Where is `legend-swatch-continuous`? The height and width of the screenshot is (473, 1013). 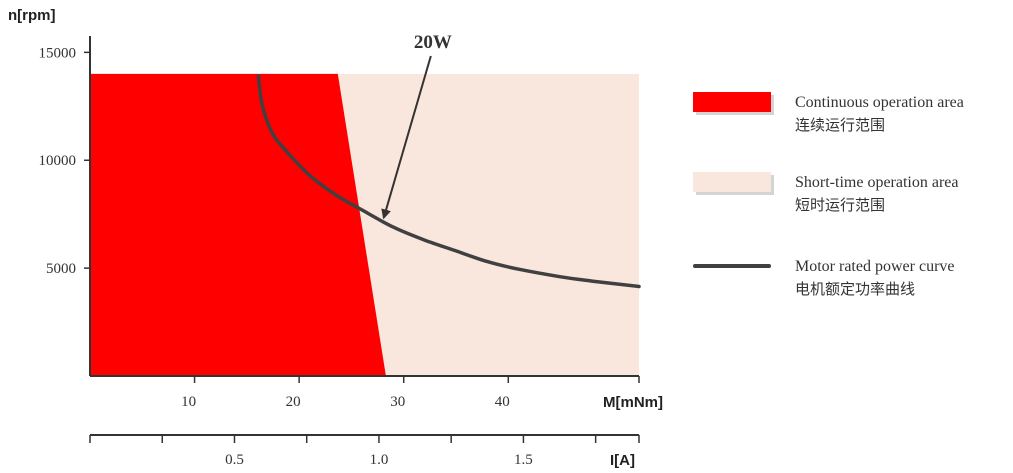 legend-swatch-continuous is located at coordinates (732, 102).